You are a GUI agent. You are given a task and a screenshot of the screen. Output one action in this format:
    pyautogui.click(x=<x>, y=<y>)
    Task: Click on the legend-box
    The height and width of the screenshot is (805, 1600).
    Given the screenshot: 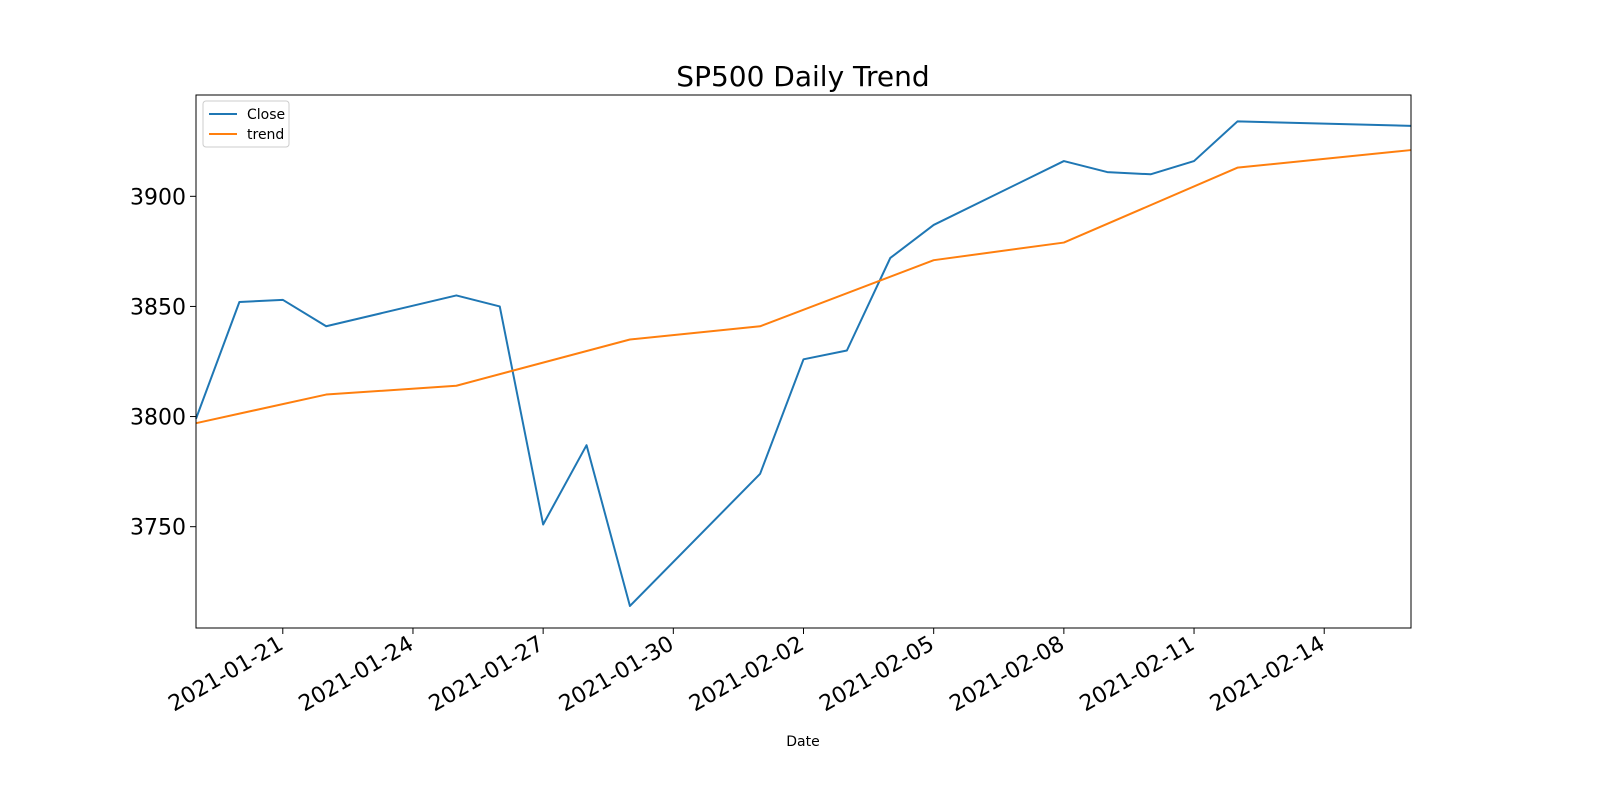 What is the action you would take?
    pyautogui.click(x=246, y=124)
    